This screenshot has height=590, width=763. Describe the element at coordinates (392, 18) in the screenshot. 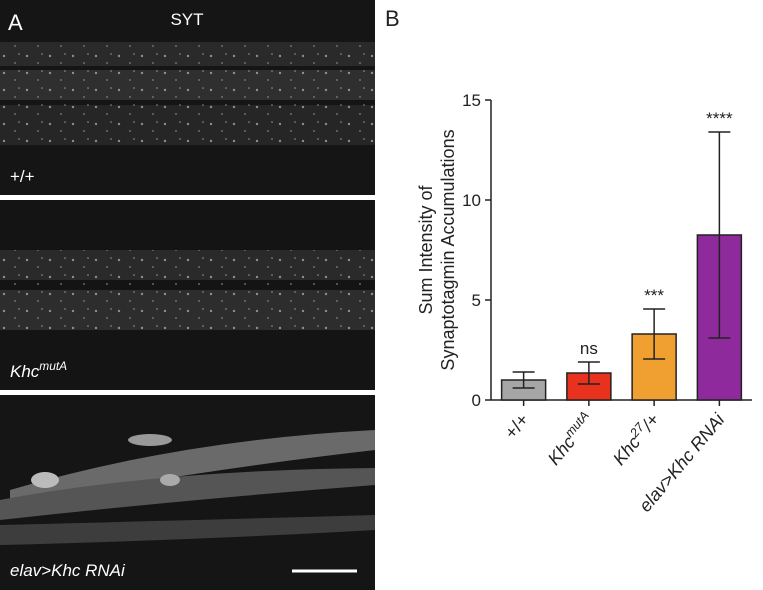

I see `panel-label: B` at that location.